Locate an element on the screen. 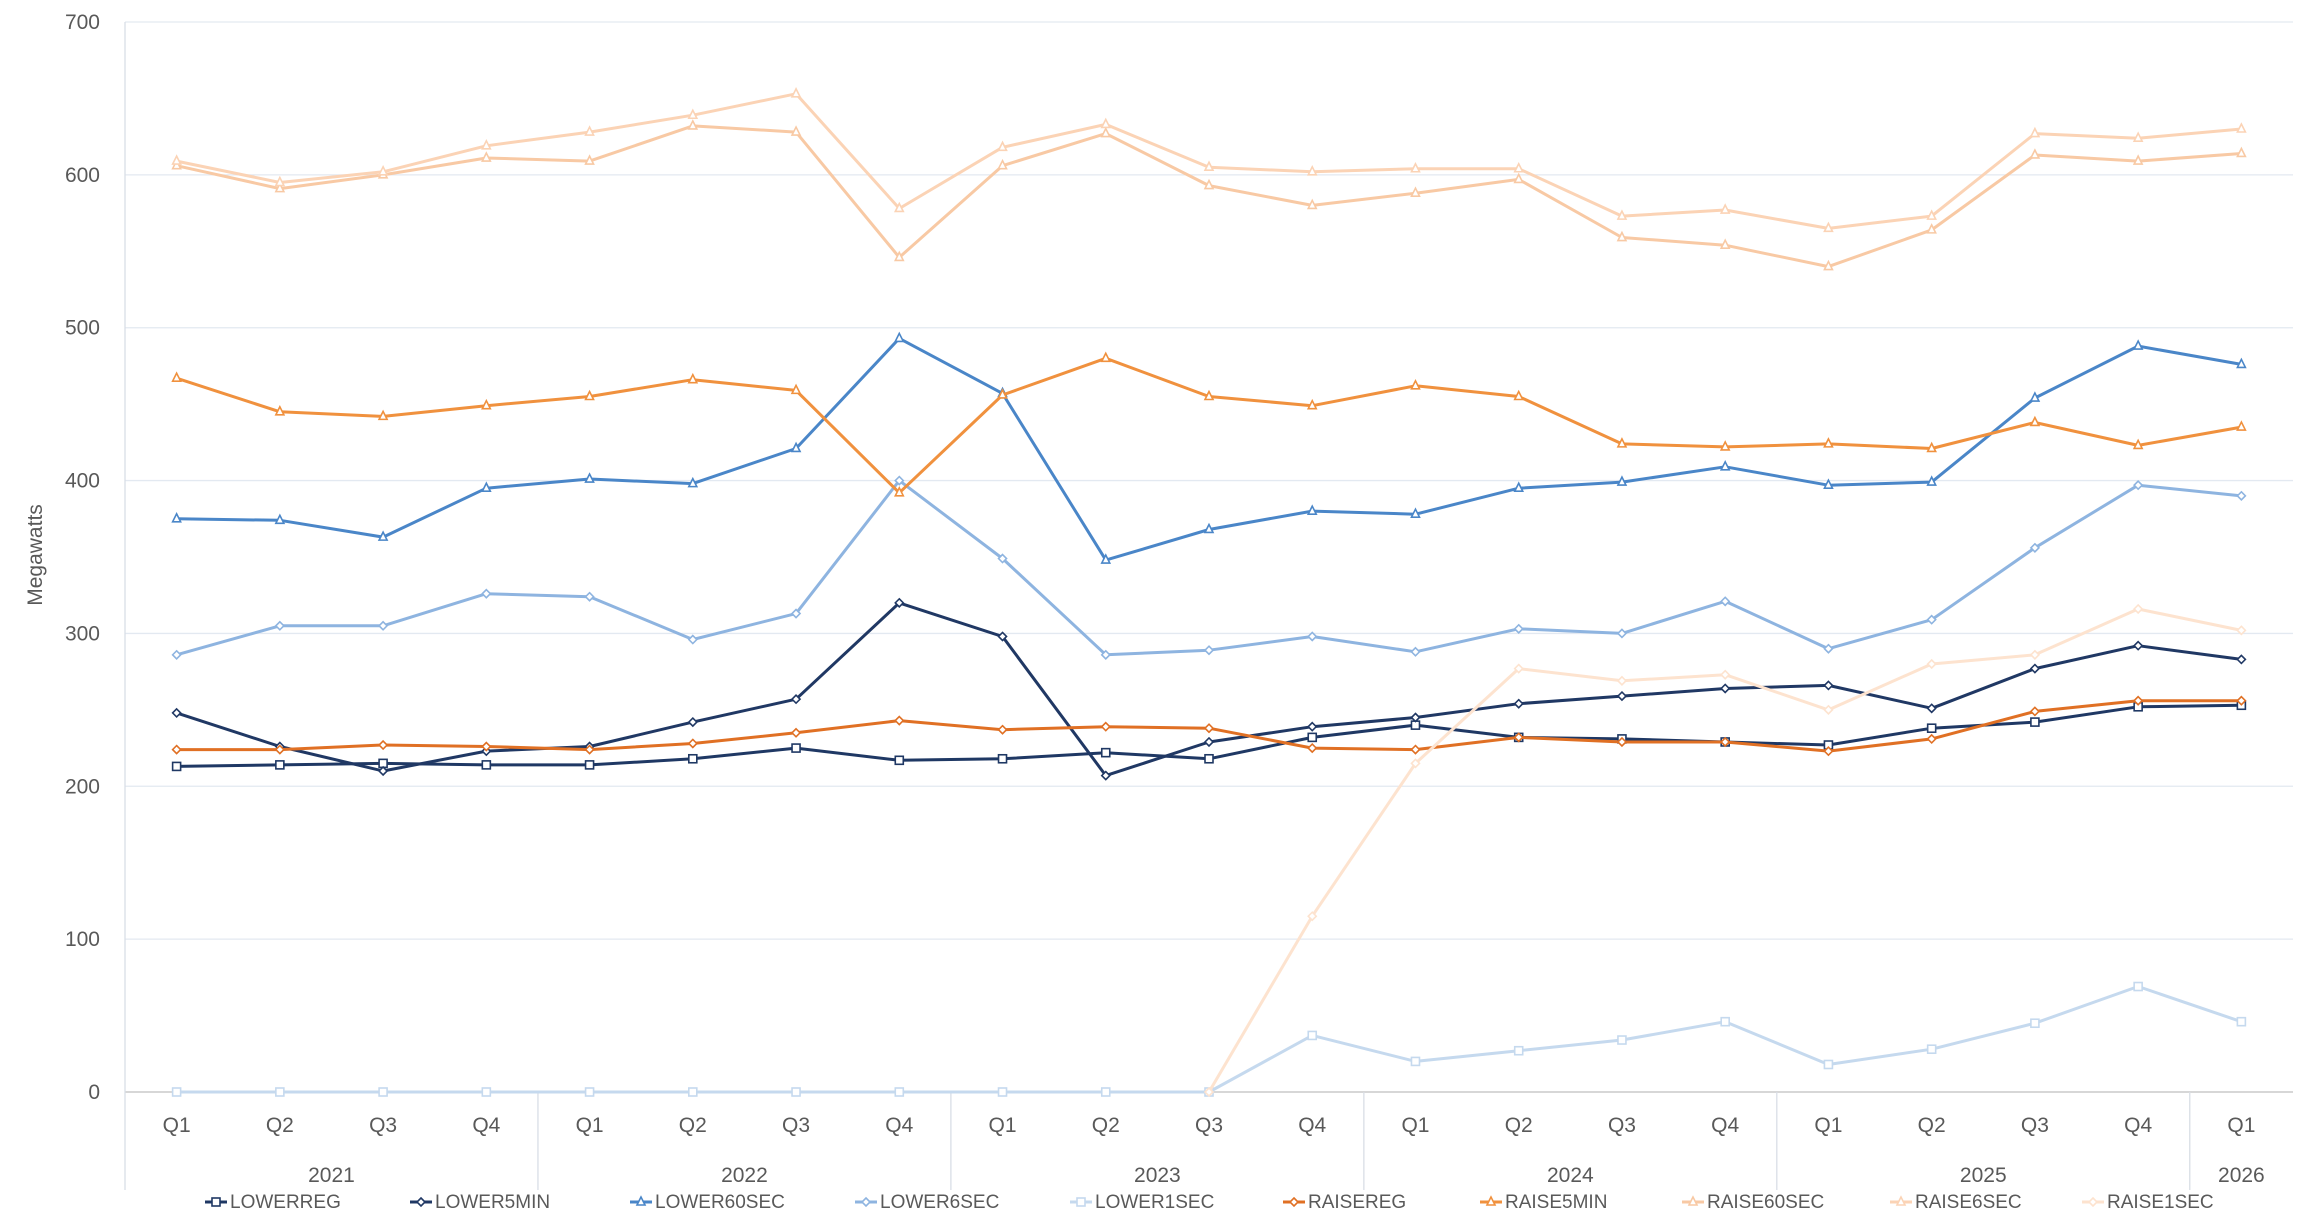 The height and width of the screenshot is (1216, 2306). y-tick-label: 600 is located at coordinates (82, 175).